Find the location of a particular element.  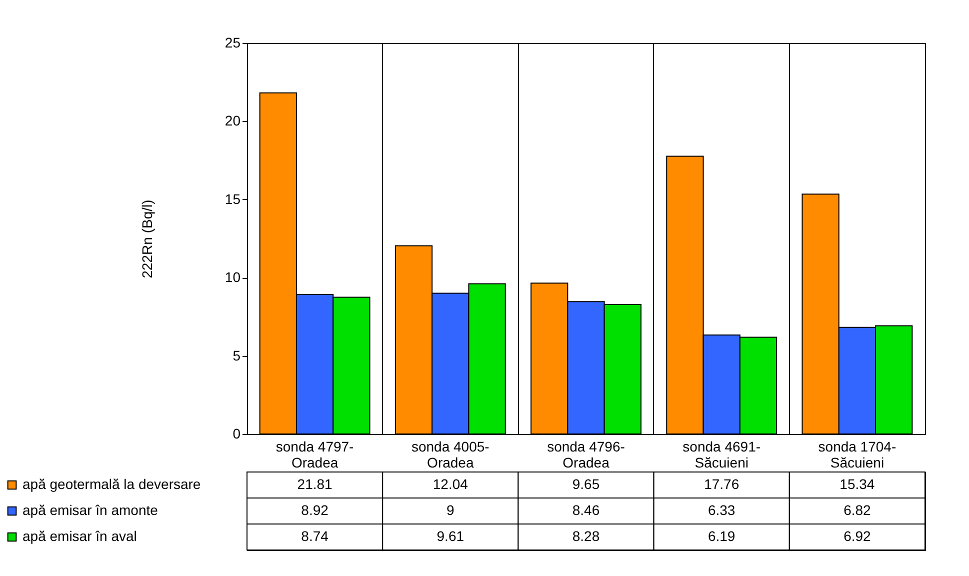

data-label: 6.82 is located at coordinates (858, 510).